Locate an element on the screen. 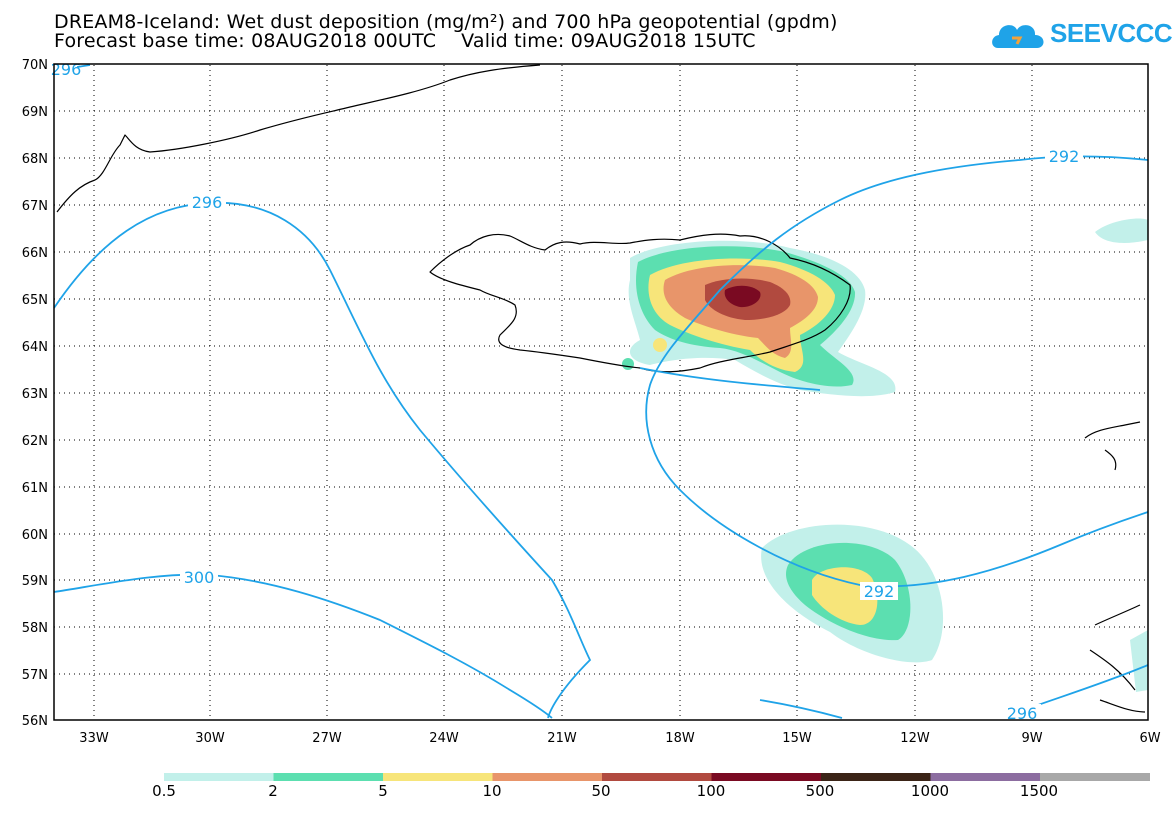  colorbar-label: 1000 is located at coordinates (930, 791).